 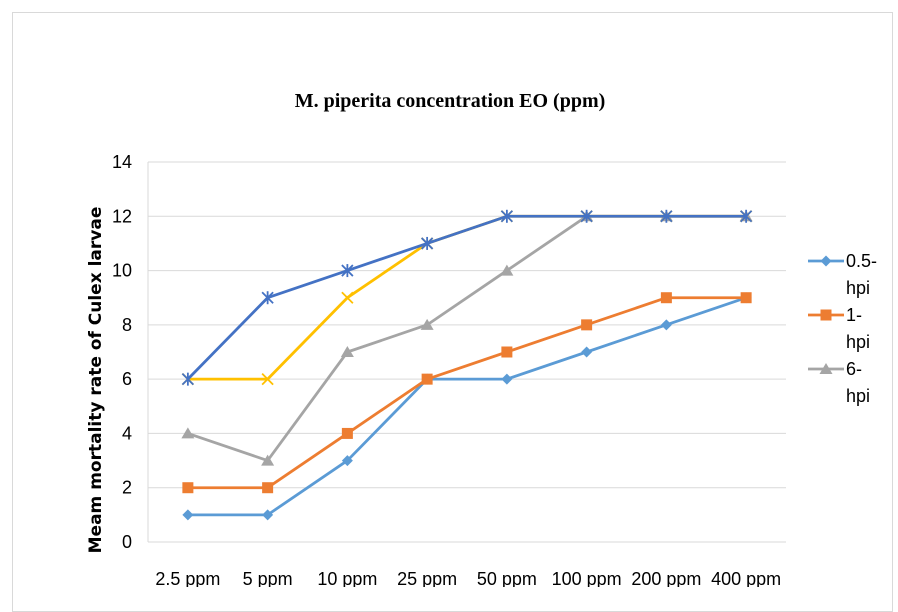 I want to click on legend-label: 1-, so click(x=854, y=315).